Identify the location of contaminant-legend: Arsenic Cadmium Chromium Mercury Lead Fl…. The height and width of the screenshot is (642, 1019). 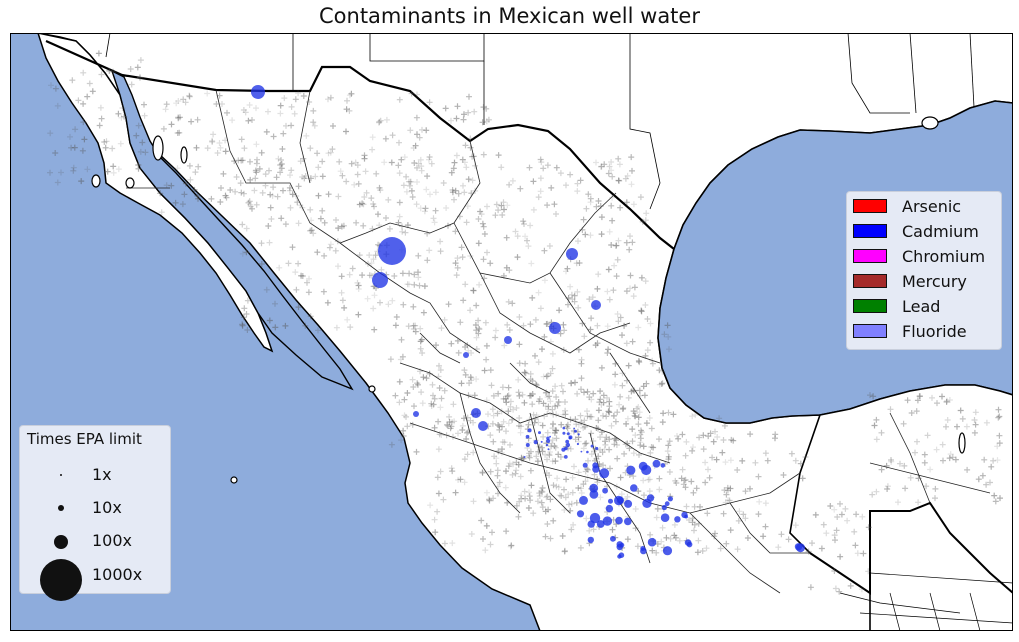
(924, 270).